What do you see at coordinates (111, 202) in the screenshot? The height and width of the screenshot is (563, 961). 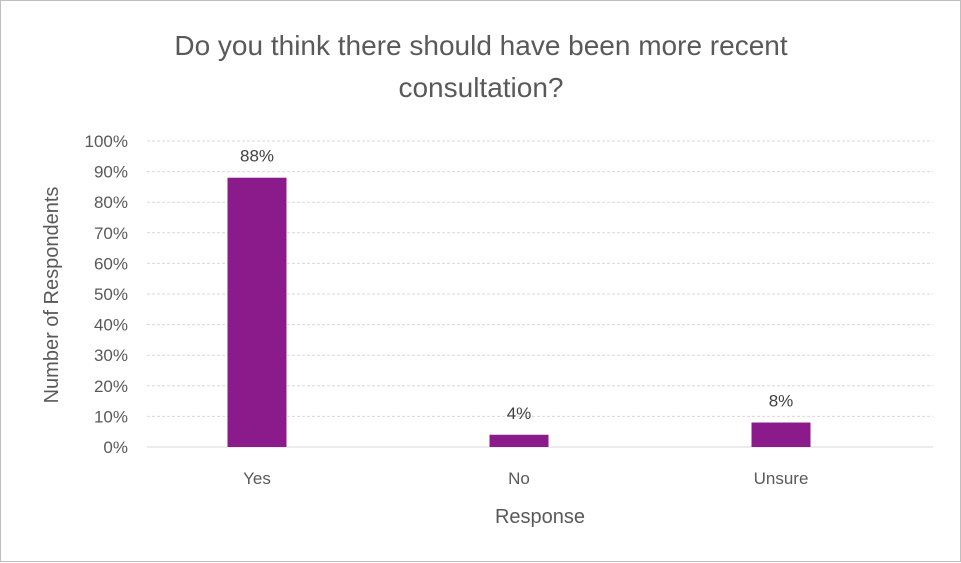 I see `y-tick-label: 80%` at bounding box center [111, 202].